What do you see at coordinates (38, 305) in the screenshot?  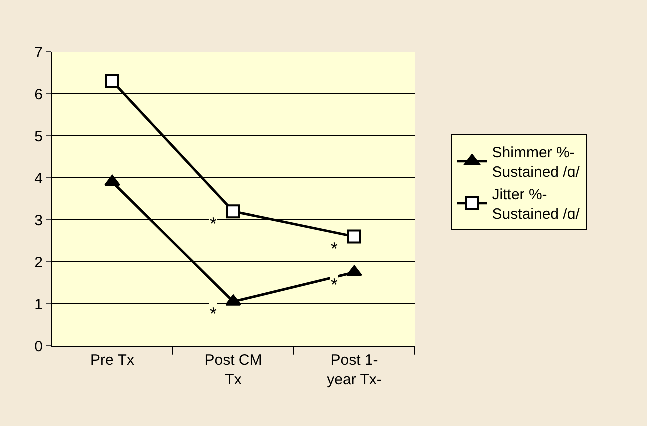 I see `y-tick-label: 1` at bounding box center [38, 305].